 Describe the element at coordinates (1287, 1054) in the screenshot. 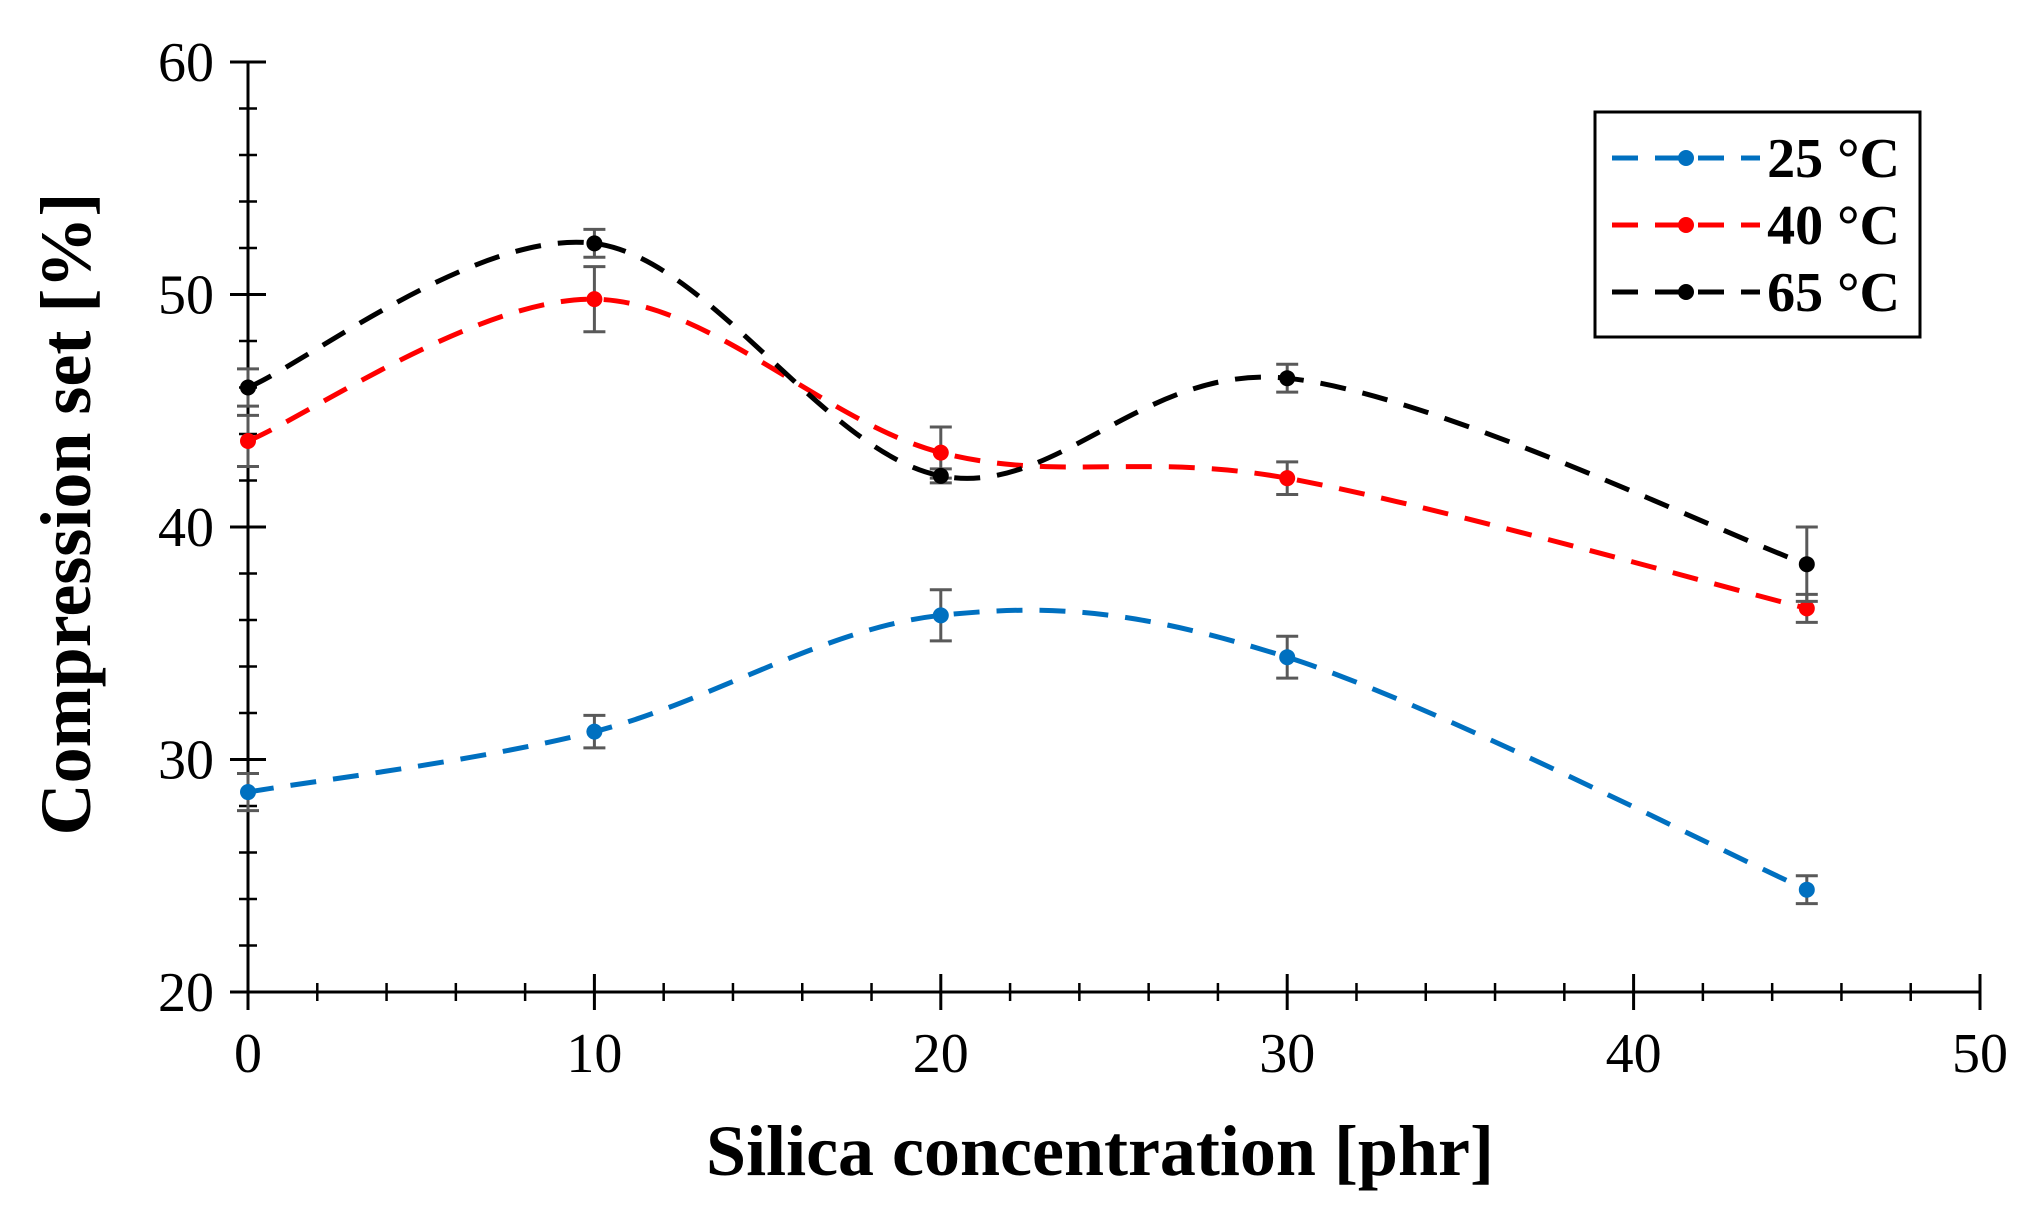

I see `x-tick-label: 30` at that location.